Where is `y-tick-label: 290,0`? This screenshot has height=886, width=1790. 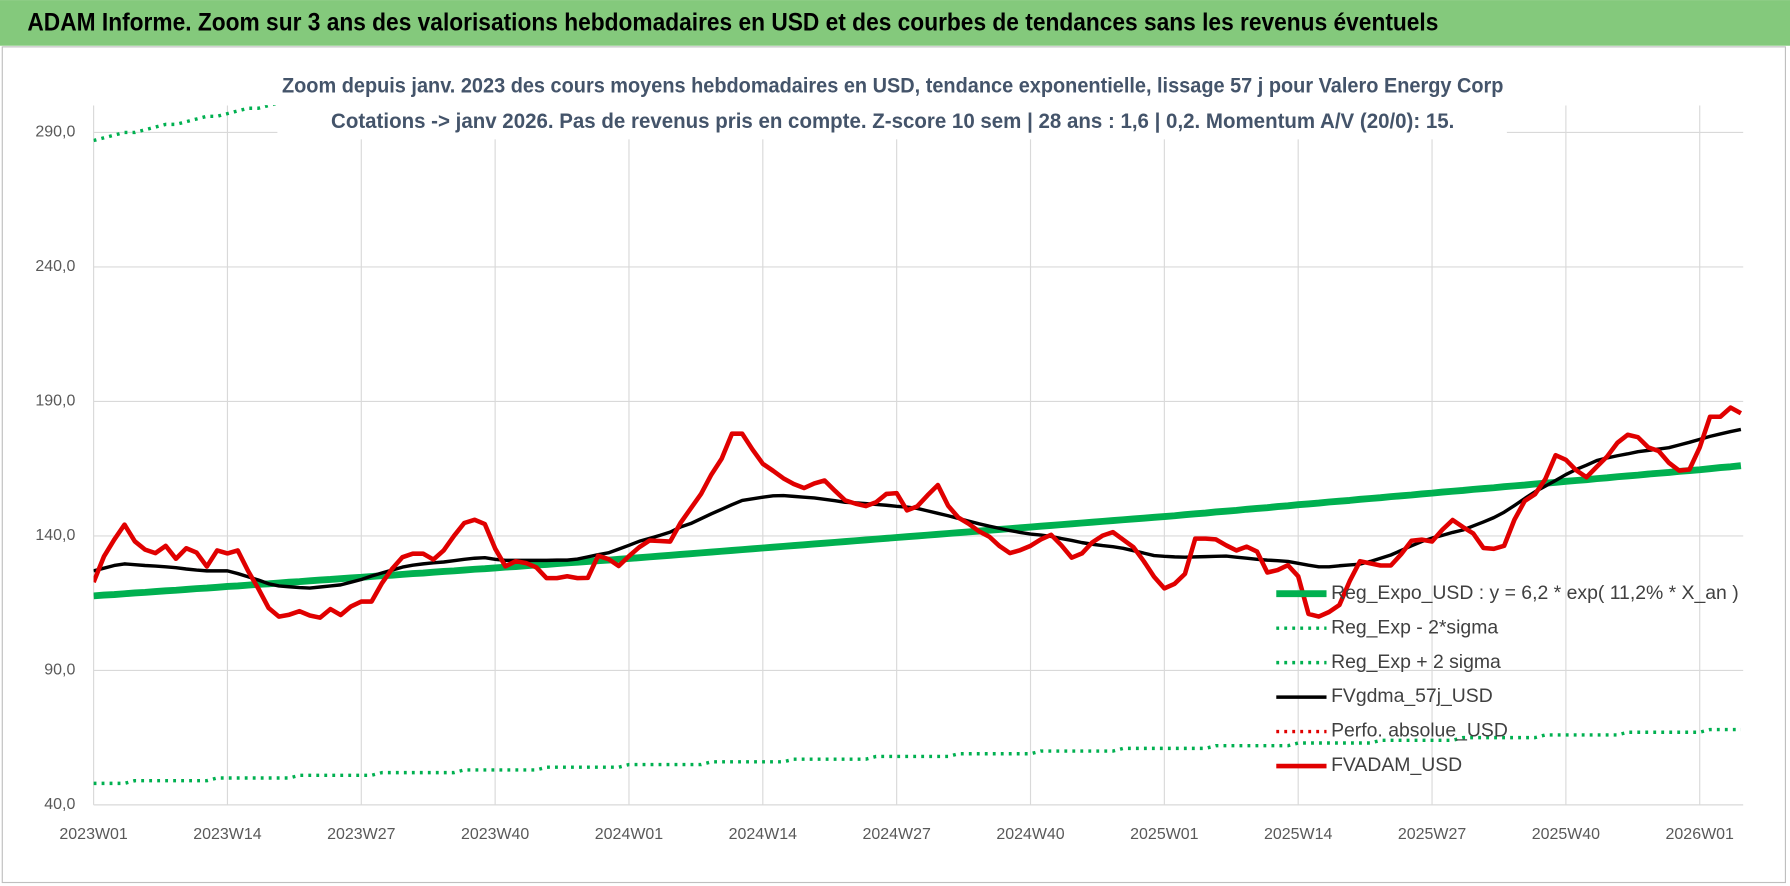
y-tick-label: 290,0 is located at coordinates (55, 132).